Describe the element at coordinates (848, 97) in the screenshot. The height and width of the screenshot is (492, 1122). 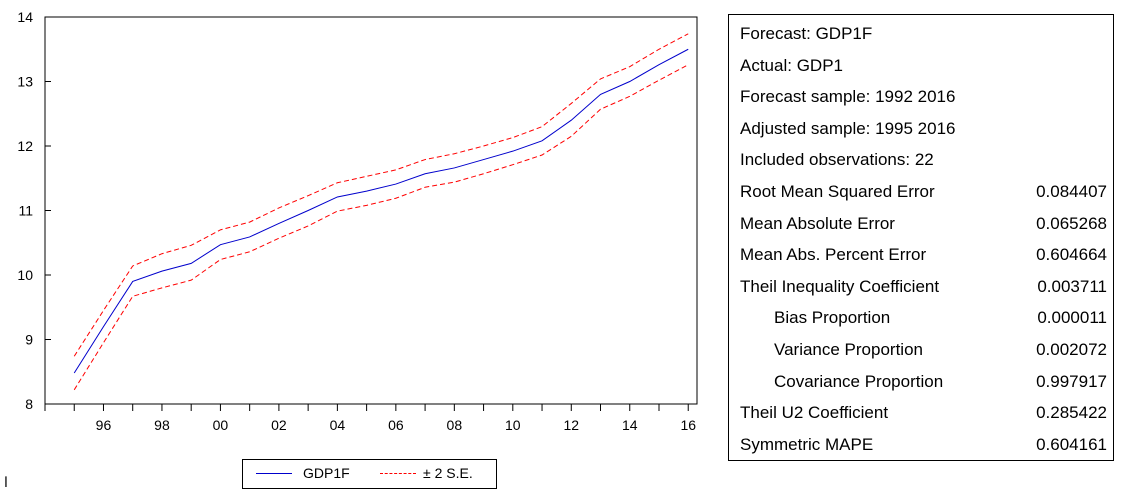
I see `stat-label: Forecast sample: 1992 2016` at that location.